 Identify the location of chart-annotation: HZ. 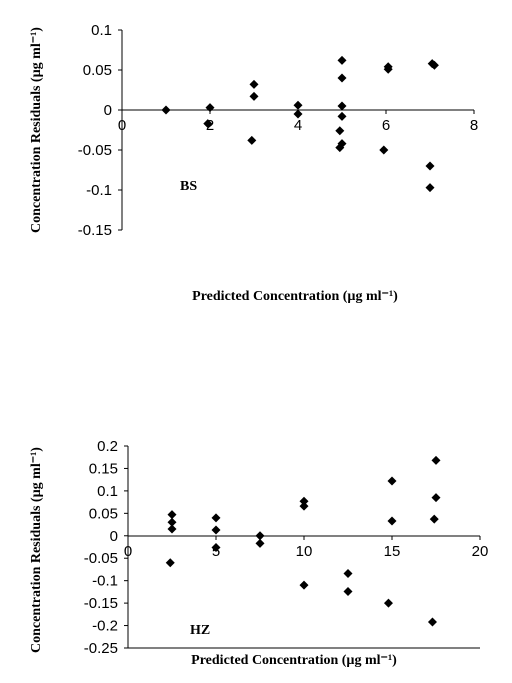
(200, 630).